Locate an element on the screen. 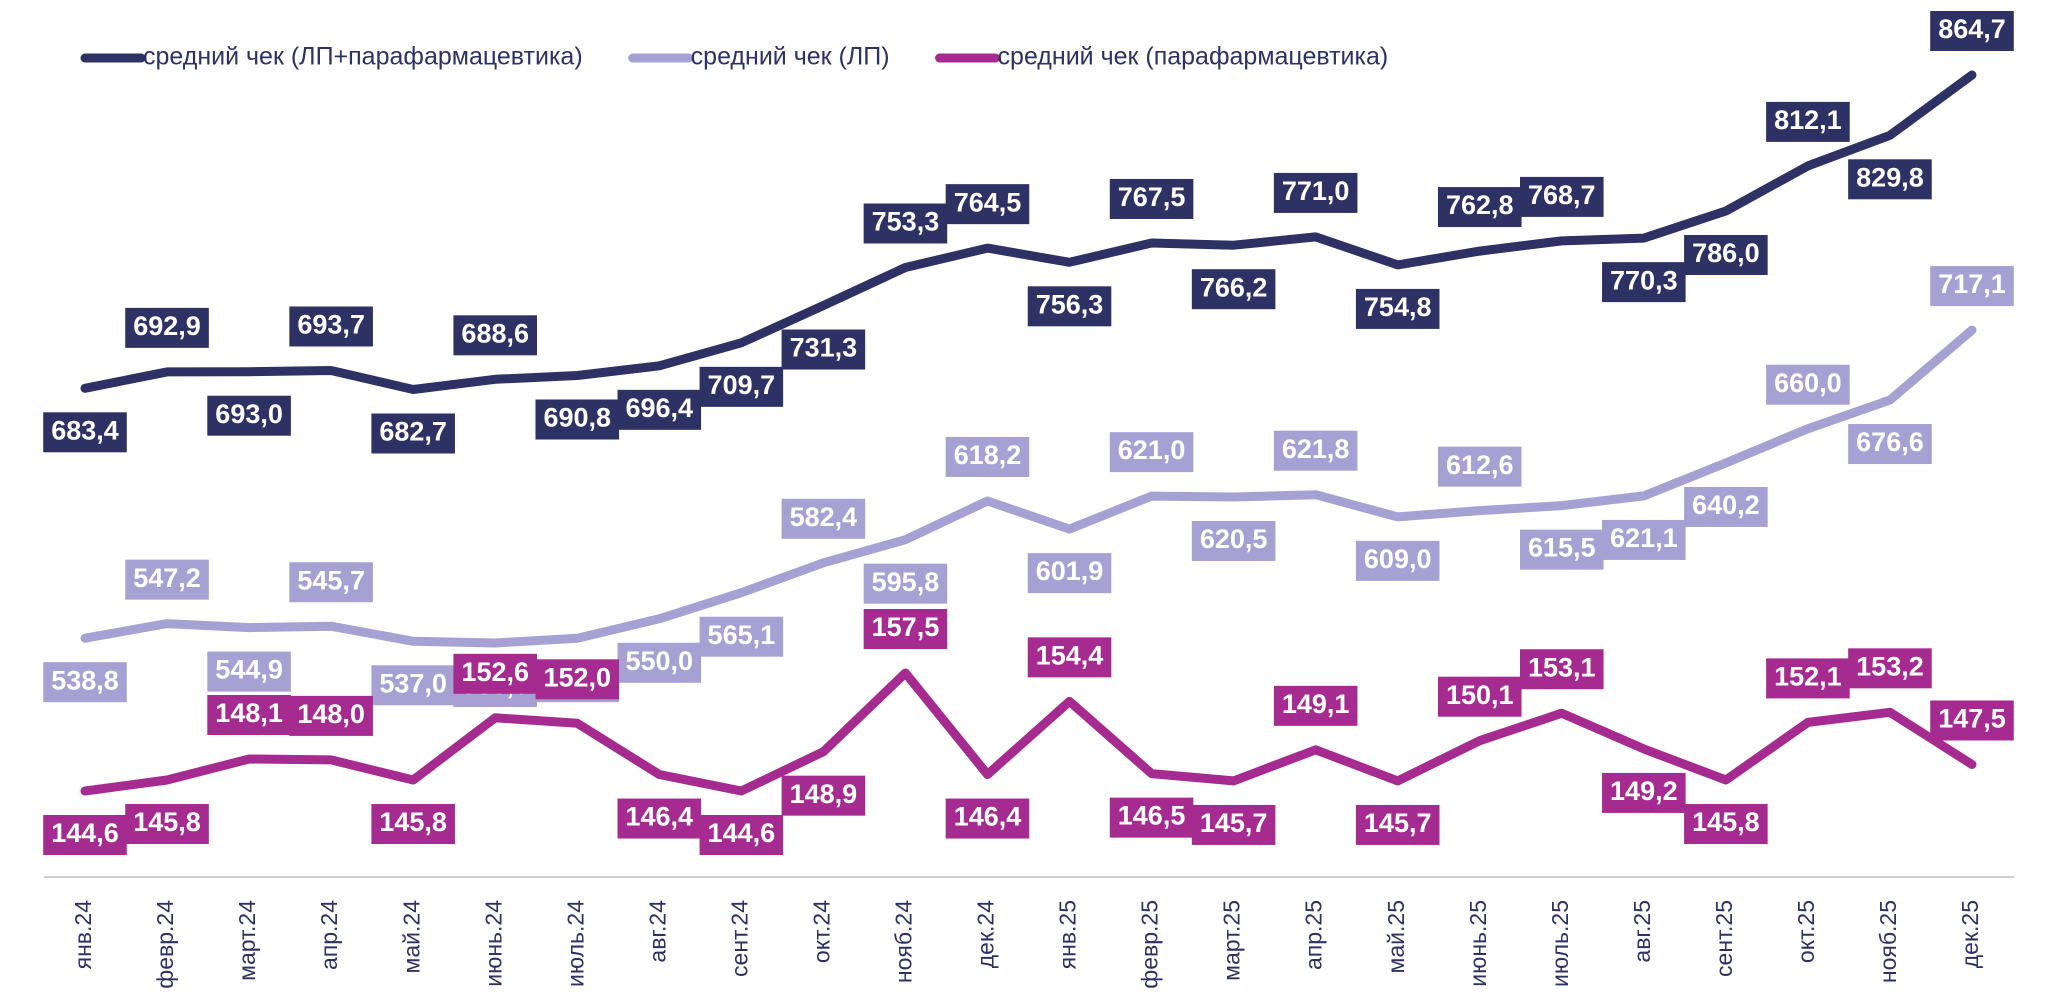  data-label: 771,0 is located at coordinates (1316, 191).